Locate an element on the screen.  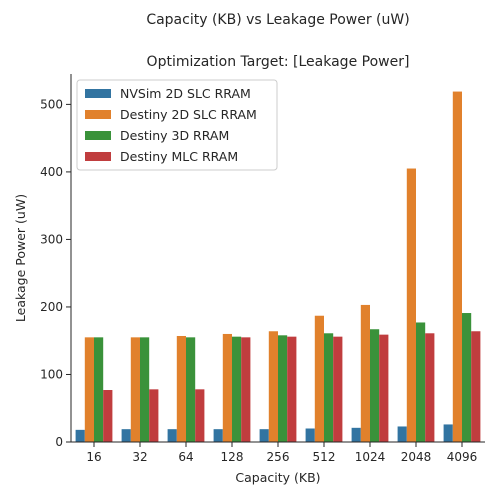
x-tick-label: 32 is located at coordinates (139, 457).